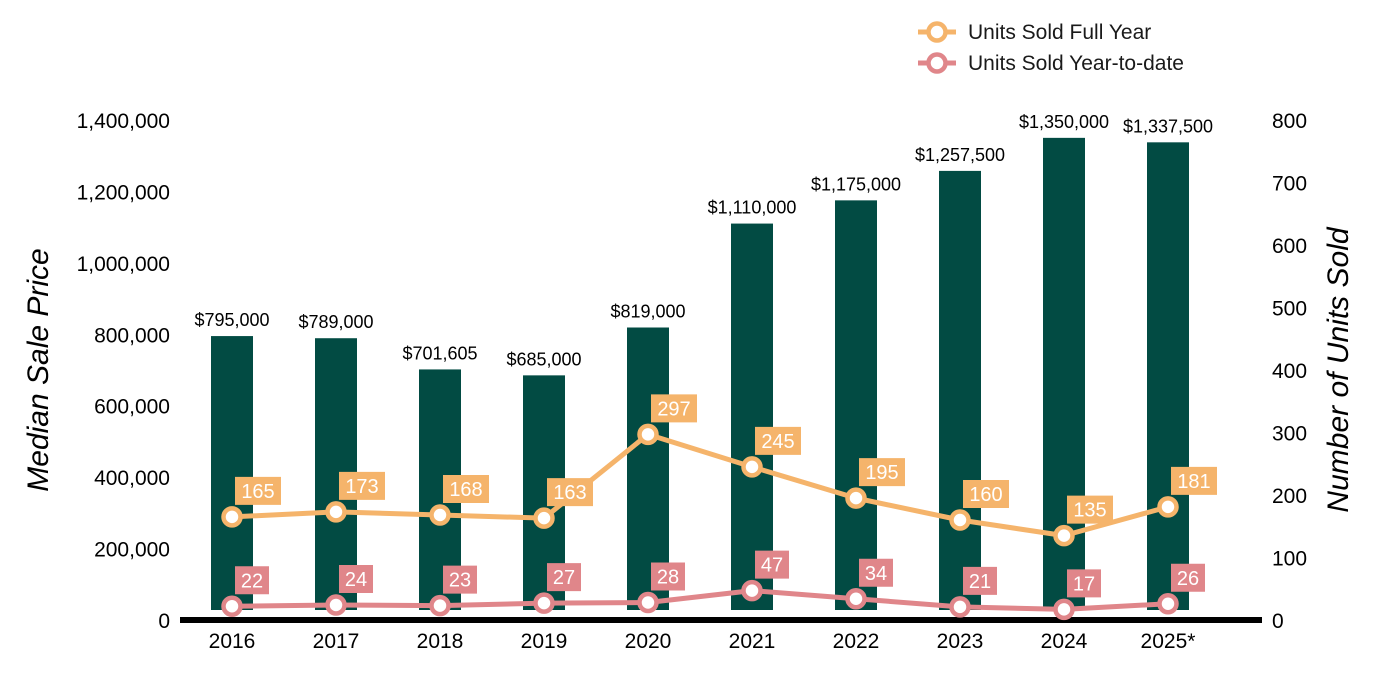  I want to click on y2-tick-label: 800, so click(1289, 121).